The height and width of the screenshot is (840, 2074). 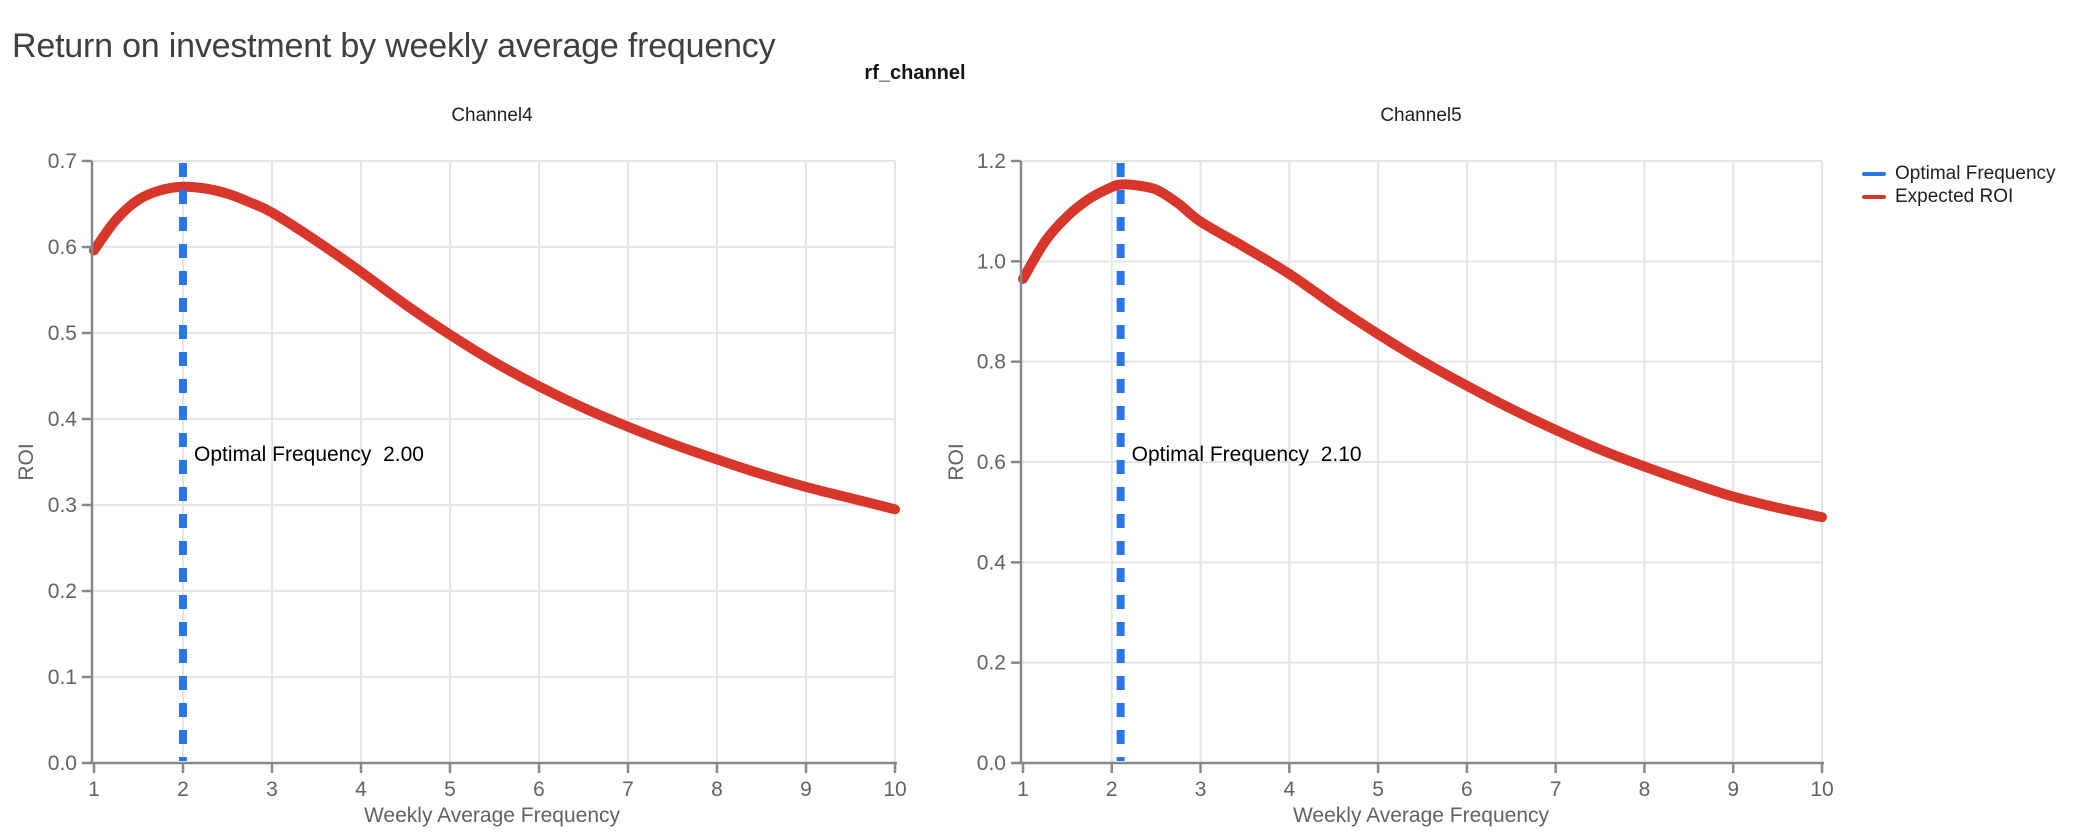 I want to click on optimal-frequency-annotation-channel4: Optimal Frequency 2.00, so click(x=309, y=454).